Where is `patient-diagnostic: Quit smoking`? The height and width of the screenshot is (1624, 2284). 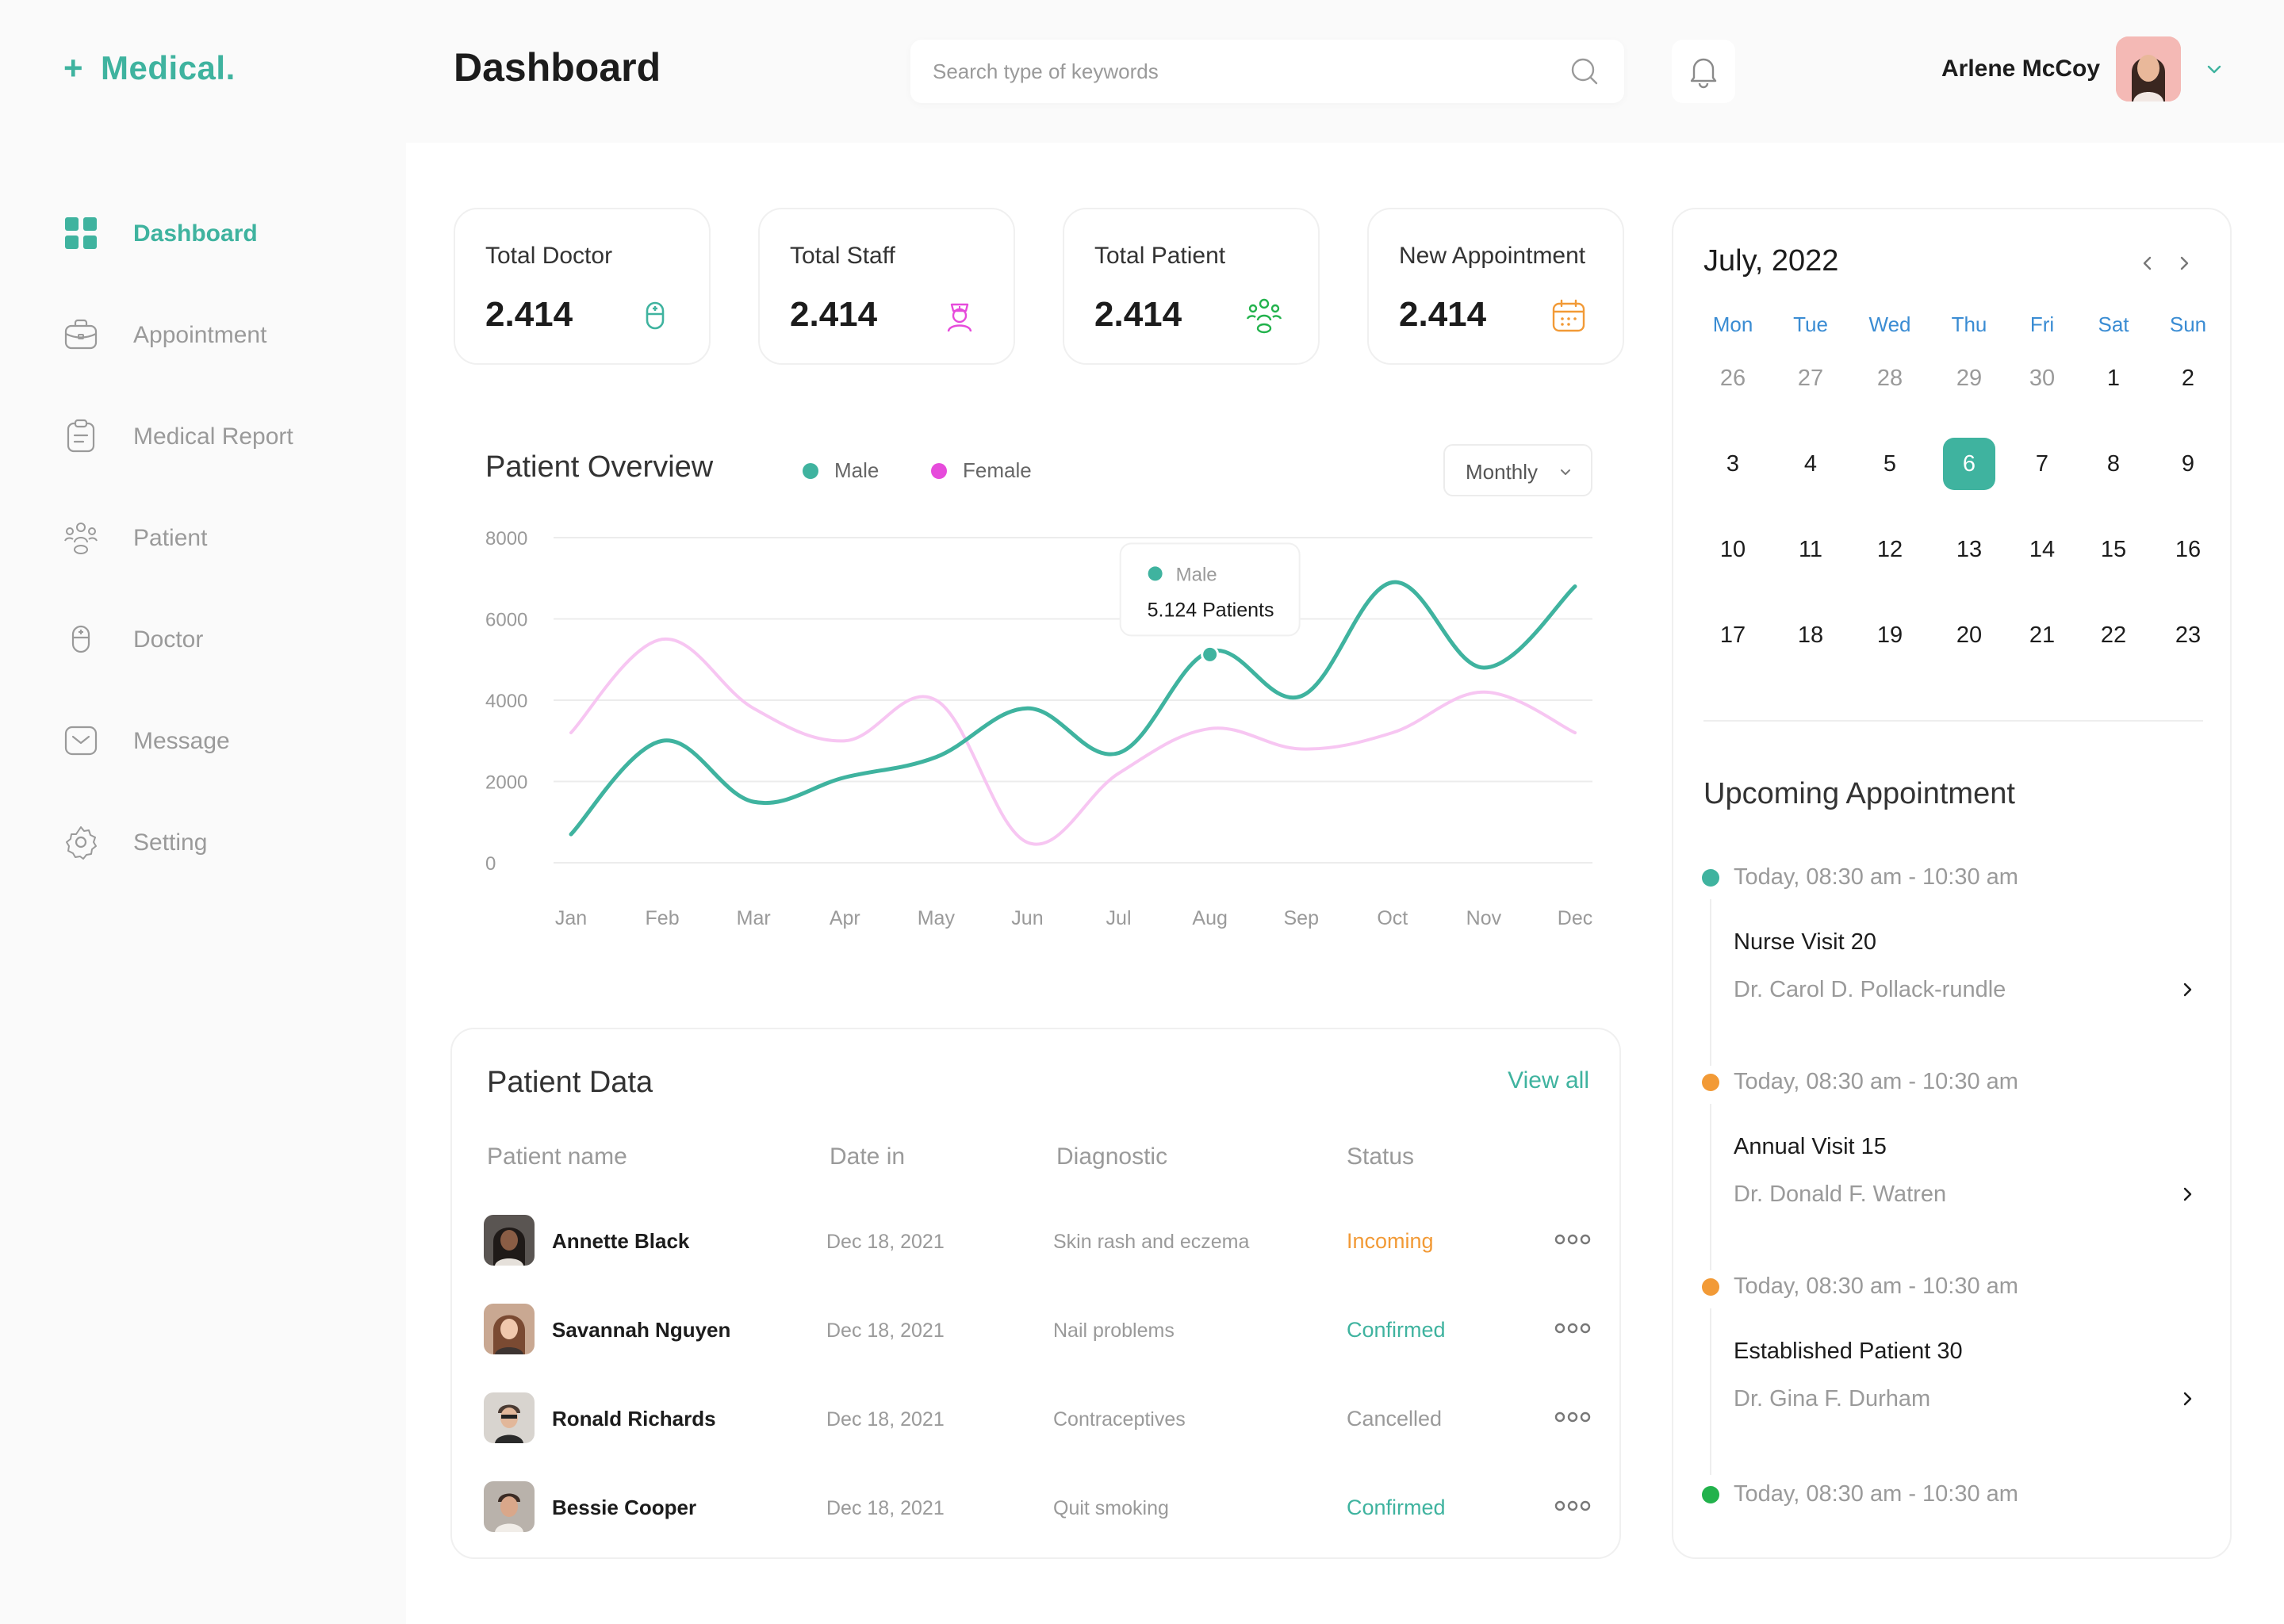
patient-diagnostic: Quit smoking is located at coordinates (1111, 1508).